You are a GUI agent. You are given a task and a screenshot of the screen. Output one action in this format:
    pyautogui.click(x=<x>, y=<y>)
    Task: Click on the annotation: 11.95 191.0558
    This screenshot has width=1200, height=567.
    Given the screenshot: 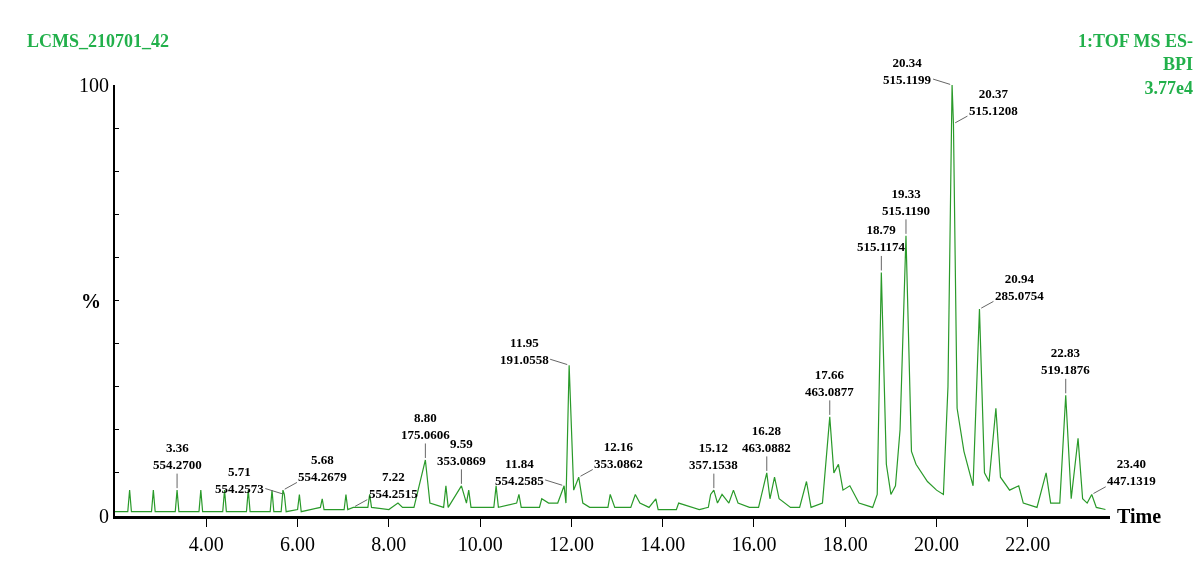 What is the action you would take?
    pyautogui.click(x=525, y=351)
    